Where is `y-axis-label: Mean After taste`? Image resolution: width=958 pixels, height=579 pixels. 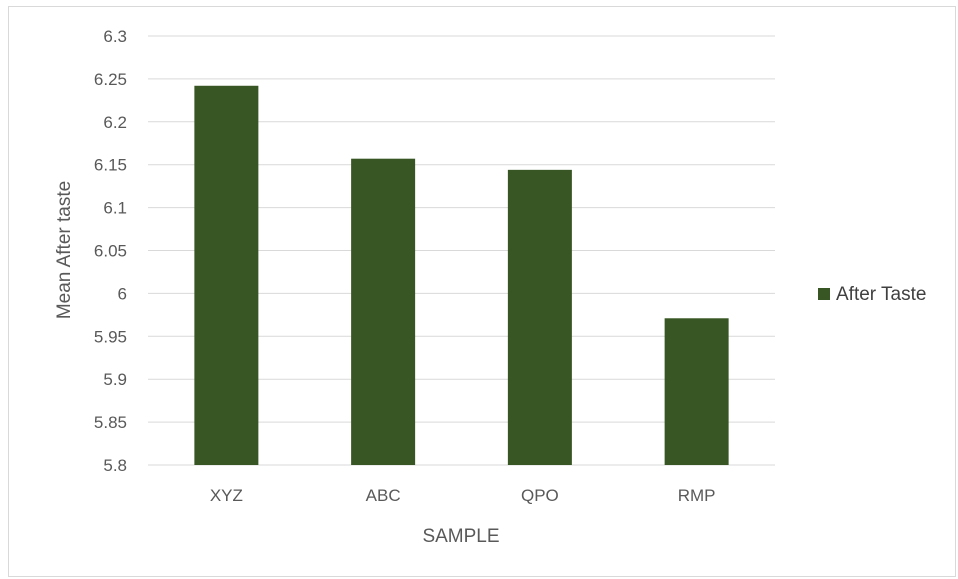
y-axis-label: Mean After taste is located at coordinates (64, 250).